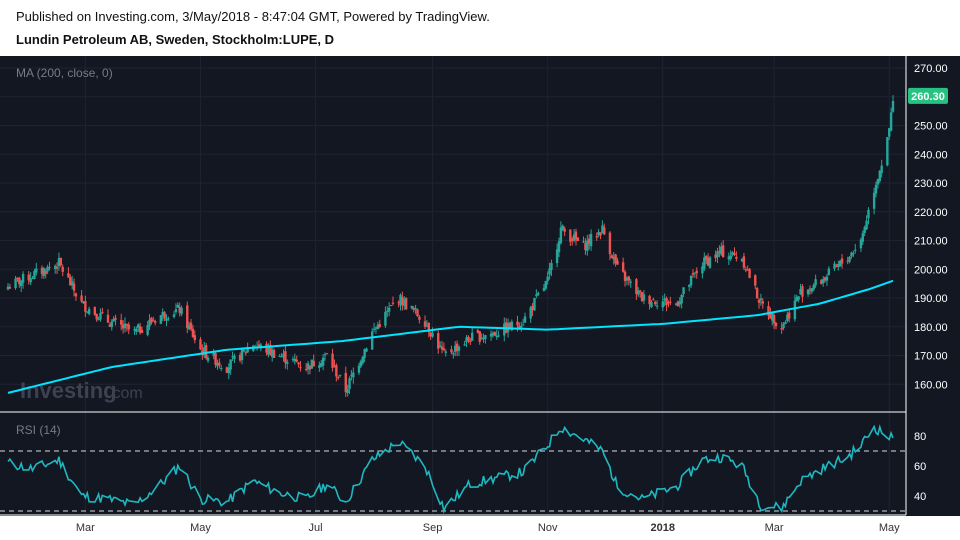  I want to click on time-axis, so click(480, 528).